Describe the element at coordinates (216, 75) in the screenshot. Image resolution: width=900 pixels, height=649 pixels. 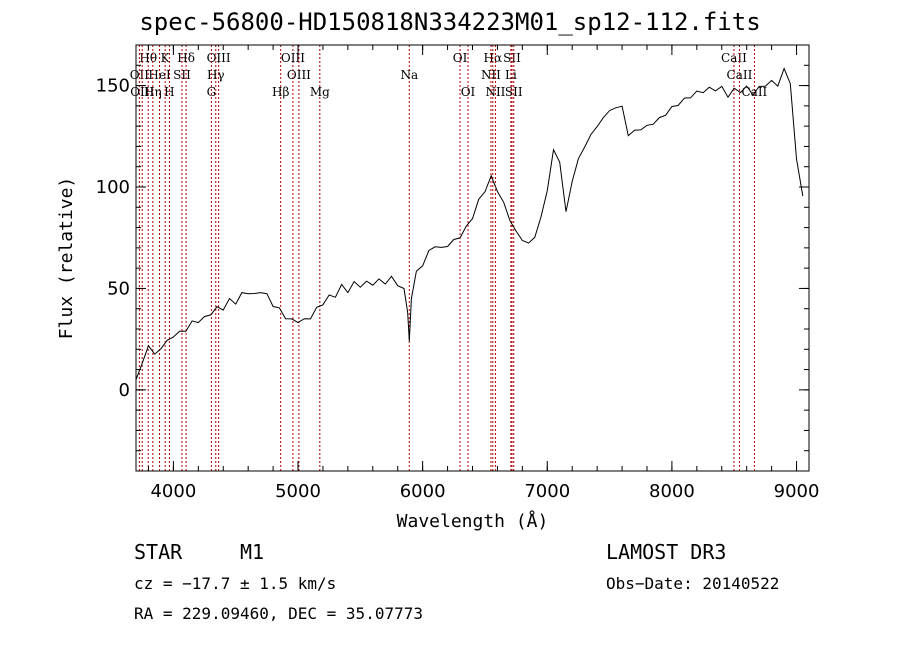
I see `line-label: Hγ` at that location.